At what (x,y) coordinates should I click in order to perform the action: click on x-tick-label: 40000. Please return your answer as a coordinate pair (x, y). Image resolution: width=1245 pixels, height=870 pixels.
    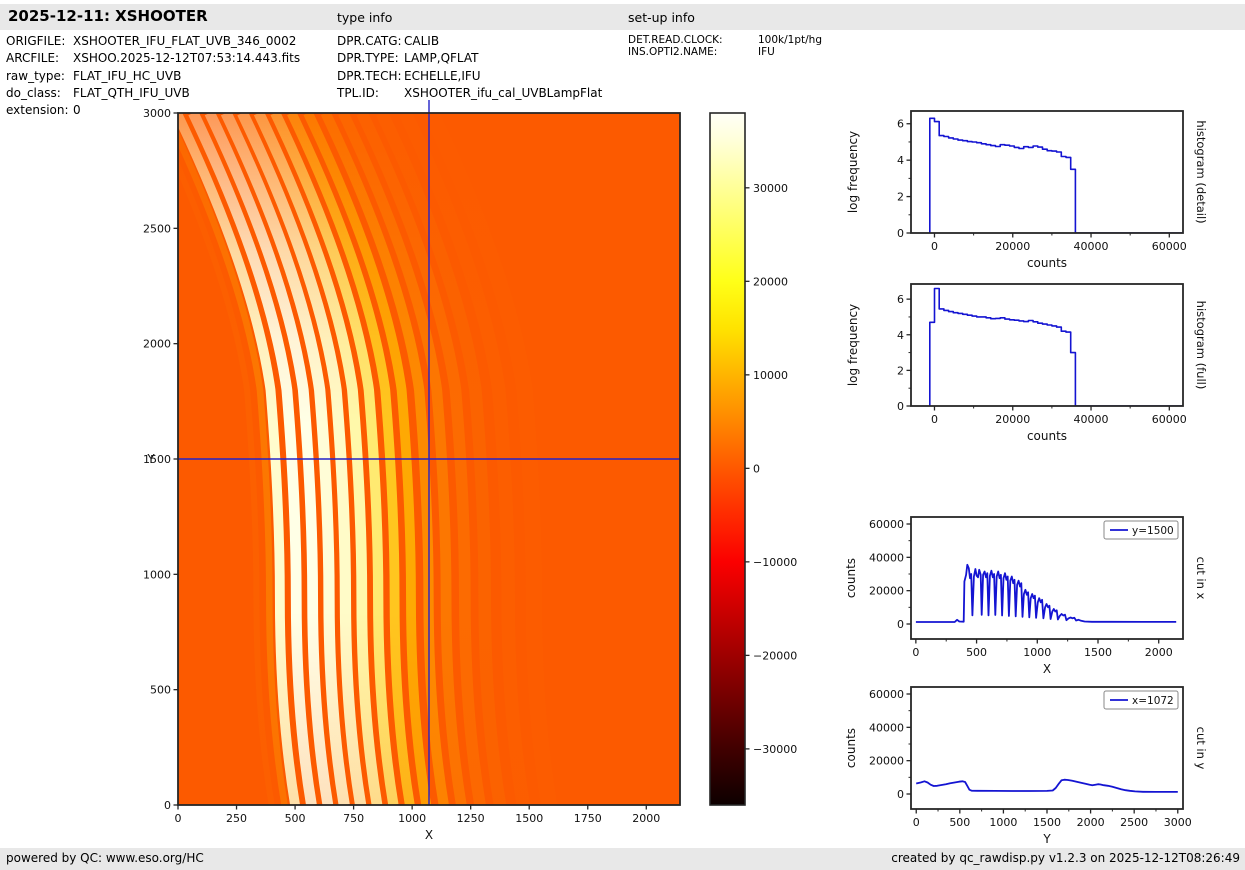
    Looking at the image, I should click on (1091, 246).